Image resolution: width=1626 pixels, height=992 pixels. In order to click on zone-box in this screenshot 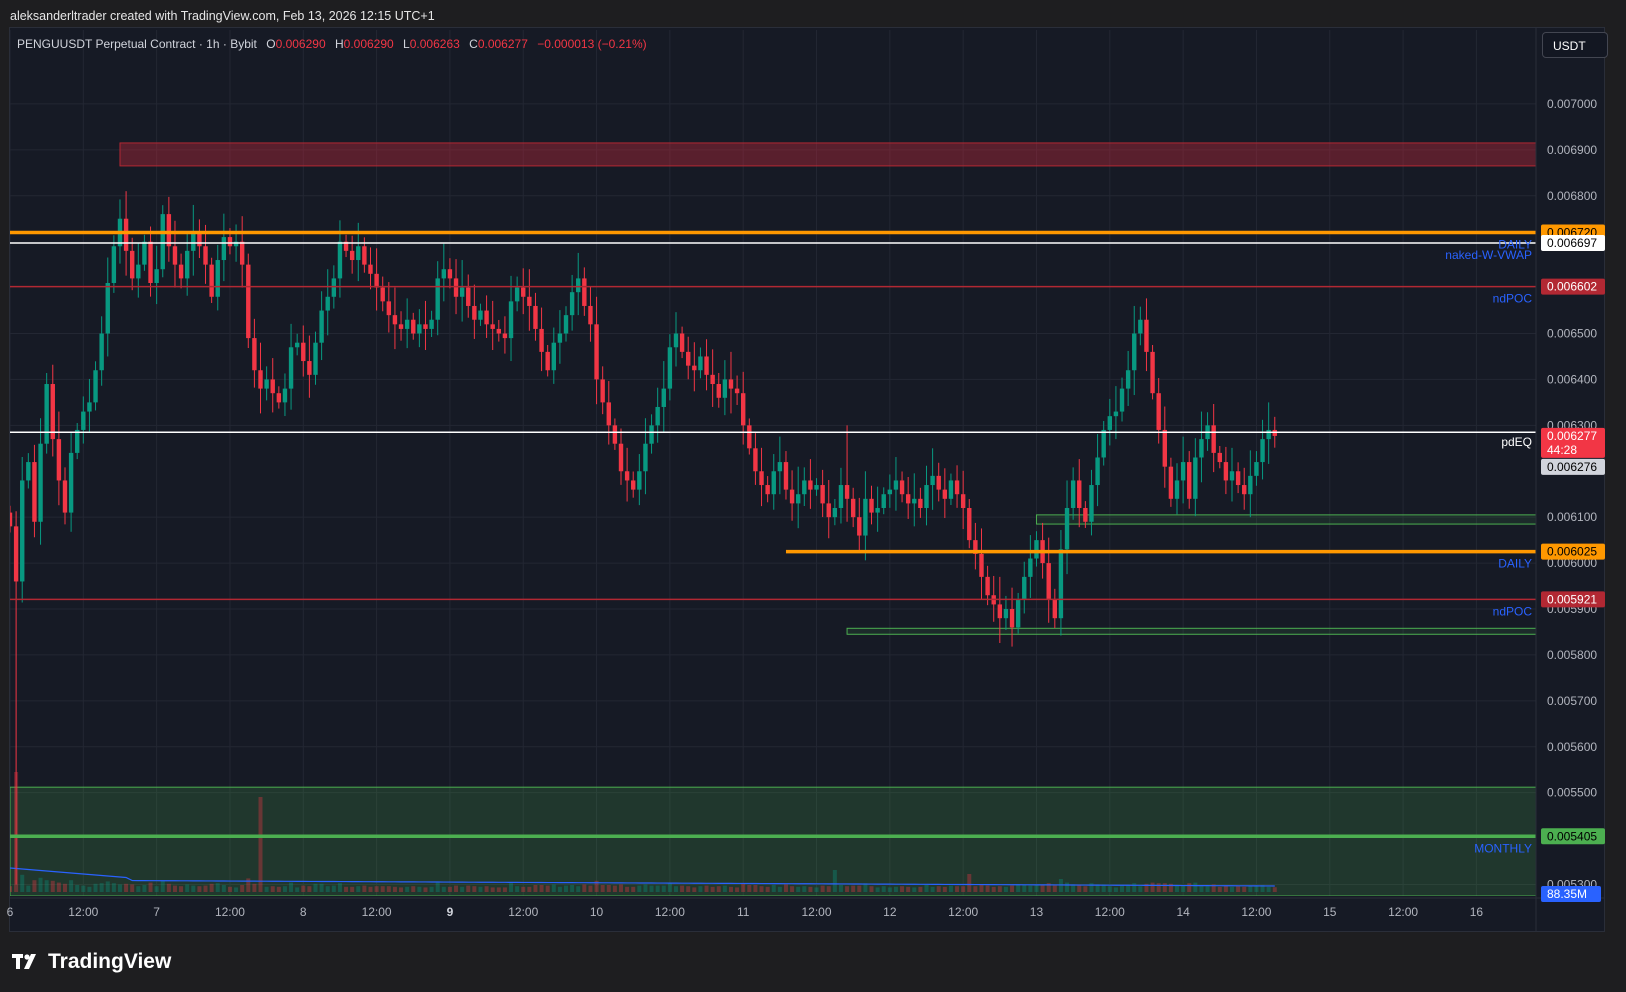, I will do `click(1191, 631)`.